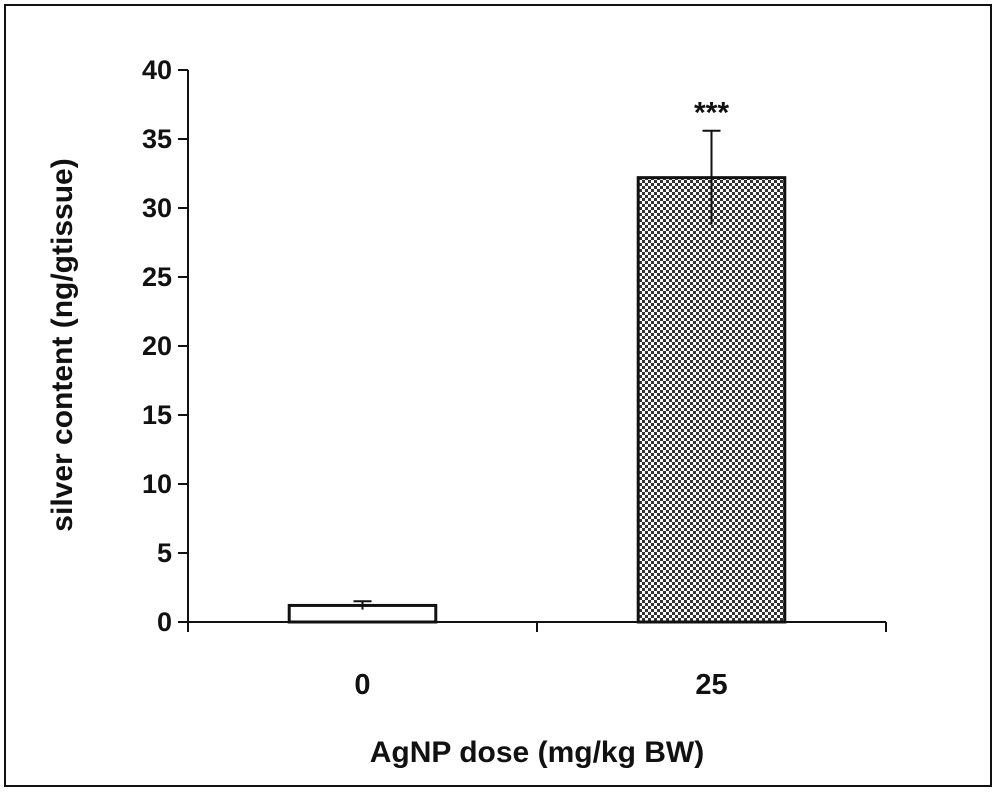 Image resolution: width=1000 pixels, height=795 pixels. What do you see at coordinates (157, 70) in the screenshot?
I see `y-tick-label: 40` at bounding box center [157, 70].